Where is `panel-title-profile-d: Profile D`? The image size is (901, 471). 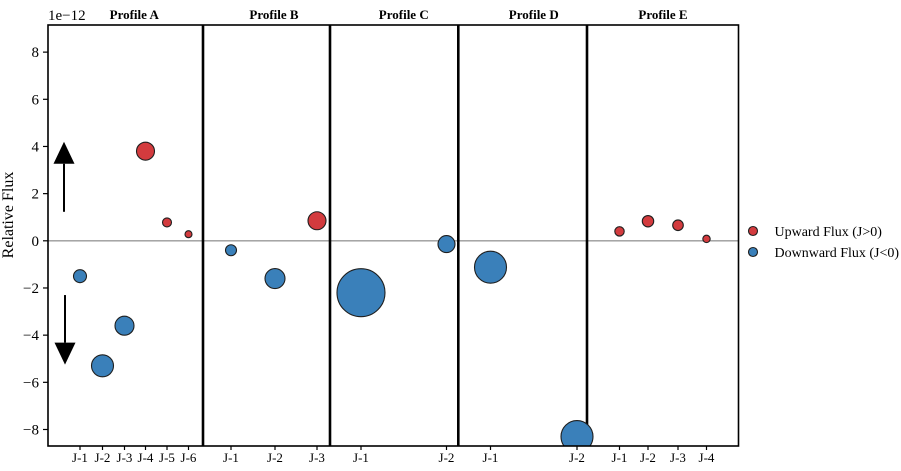
panel-title-profile-d: Profile D is located at coordinates (534, 14).